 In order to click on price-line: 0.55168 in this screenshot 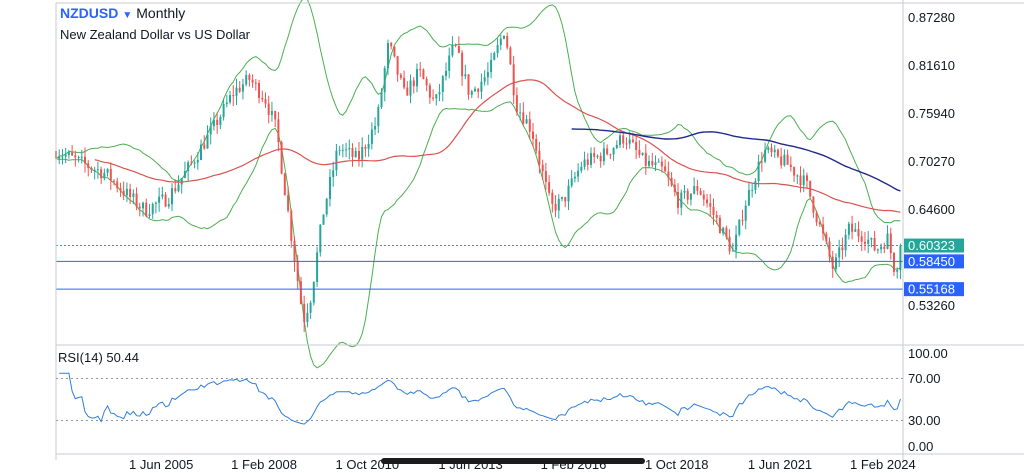, I will do `click(510, 289)`.